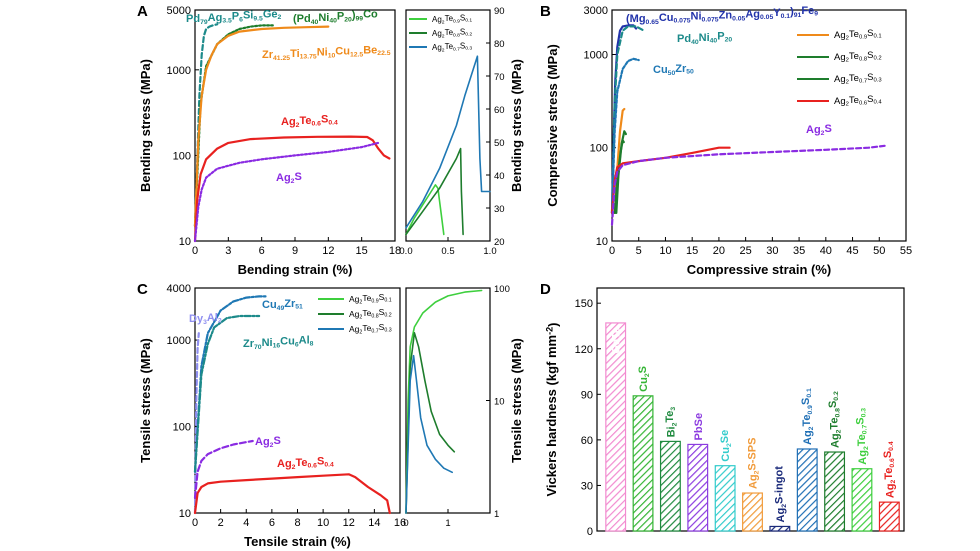 The image size is (980, 551). I want to click on series-zr70ni16cu6al8, so click(227, 393).